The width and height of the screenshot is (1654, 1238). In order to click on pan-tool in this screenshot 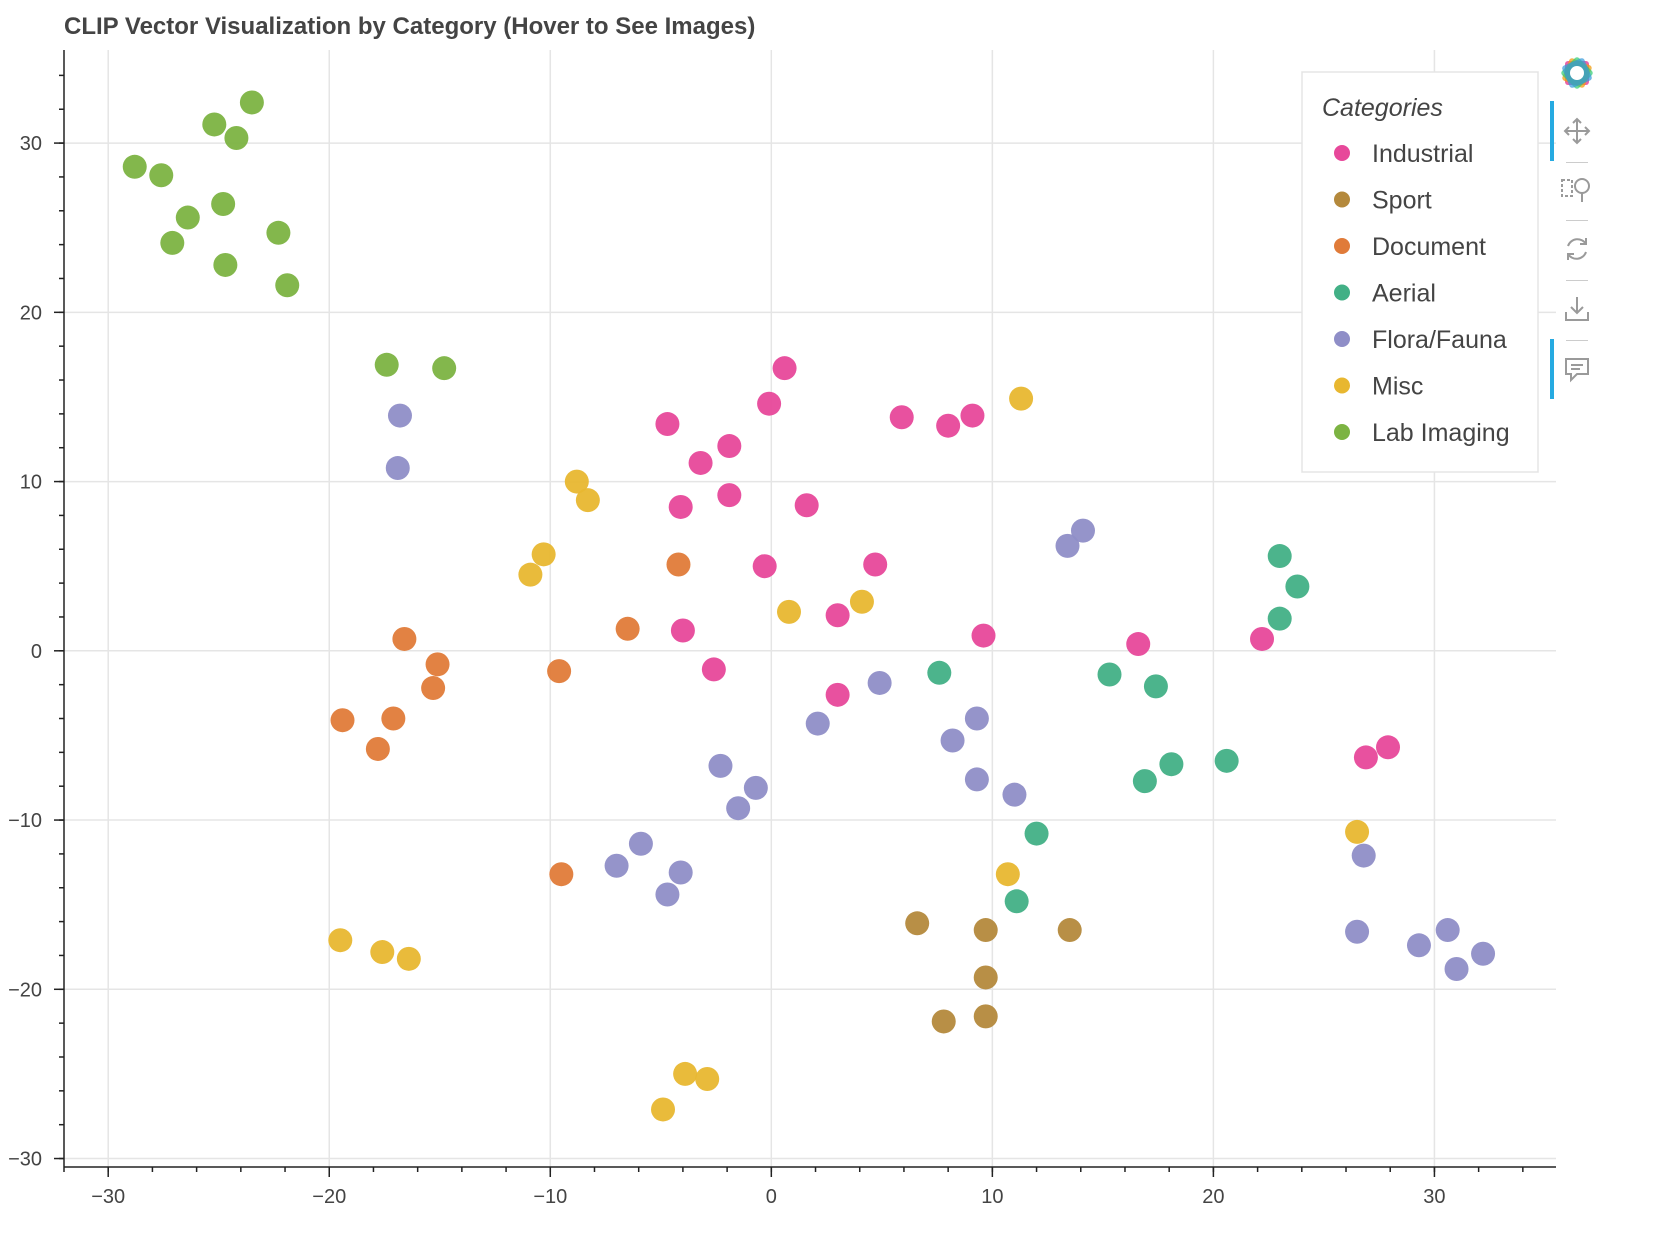, I will do `click(1575, 131)`.